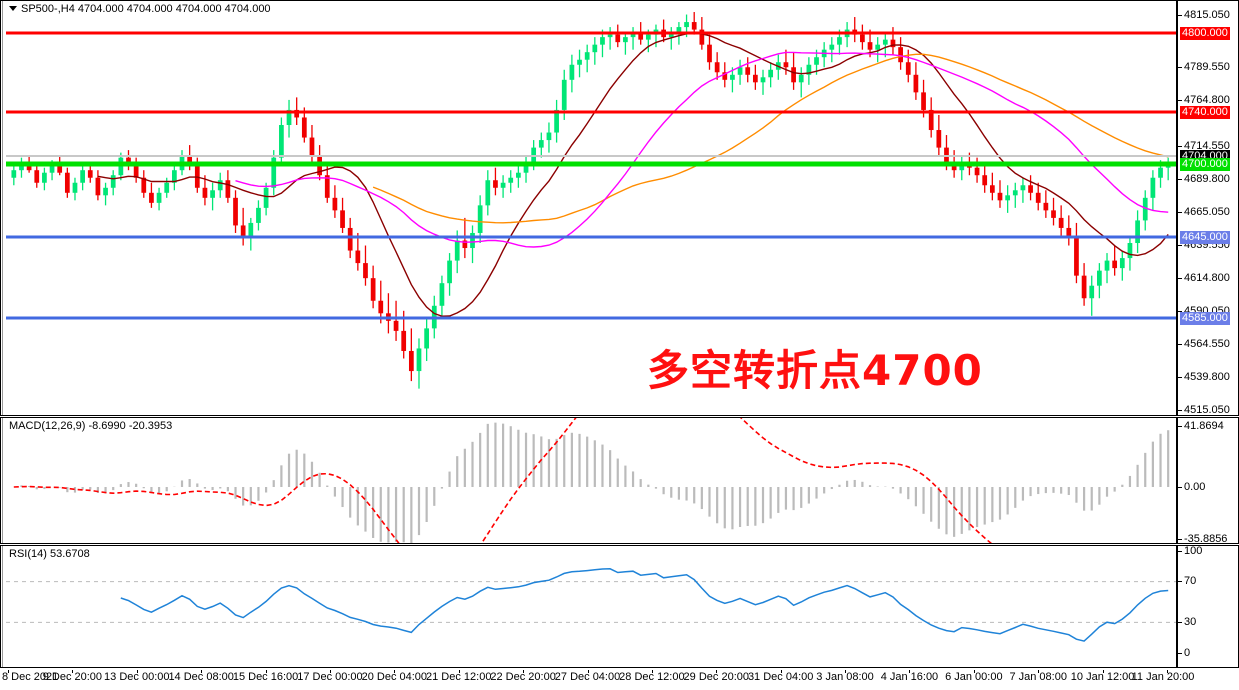  What do you see at coordinates (1204, 245) in the screenshot?
I see `price-tick-label: 4639.550` at bounding box center [1204, 245].